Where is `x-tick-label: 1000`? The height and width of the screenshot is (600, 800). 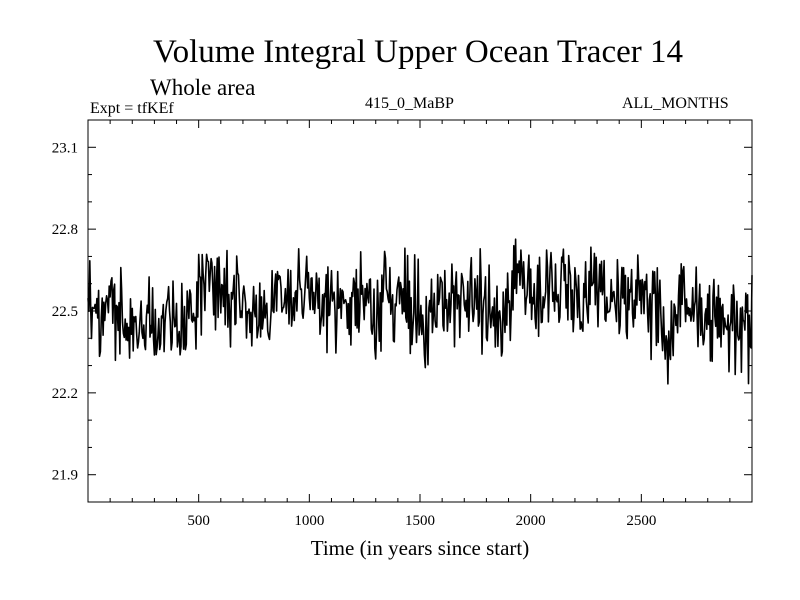
x-tick-label: 1000 is located at coordinates (309, 521).